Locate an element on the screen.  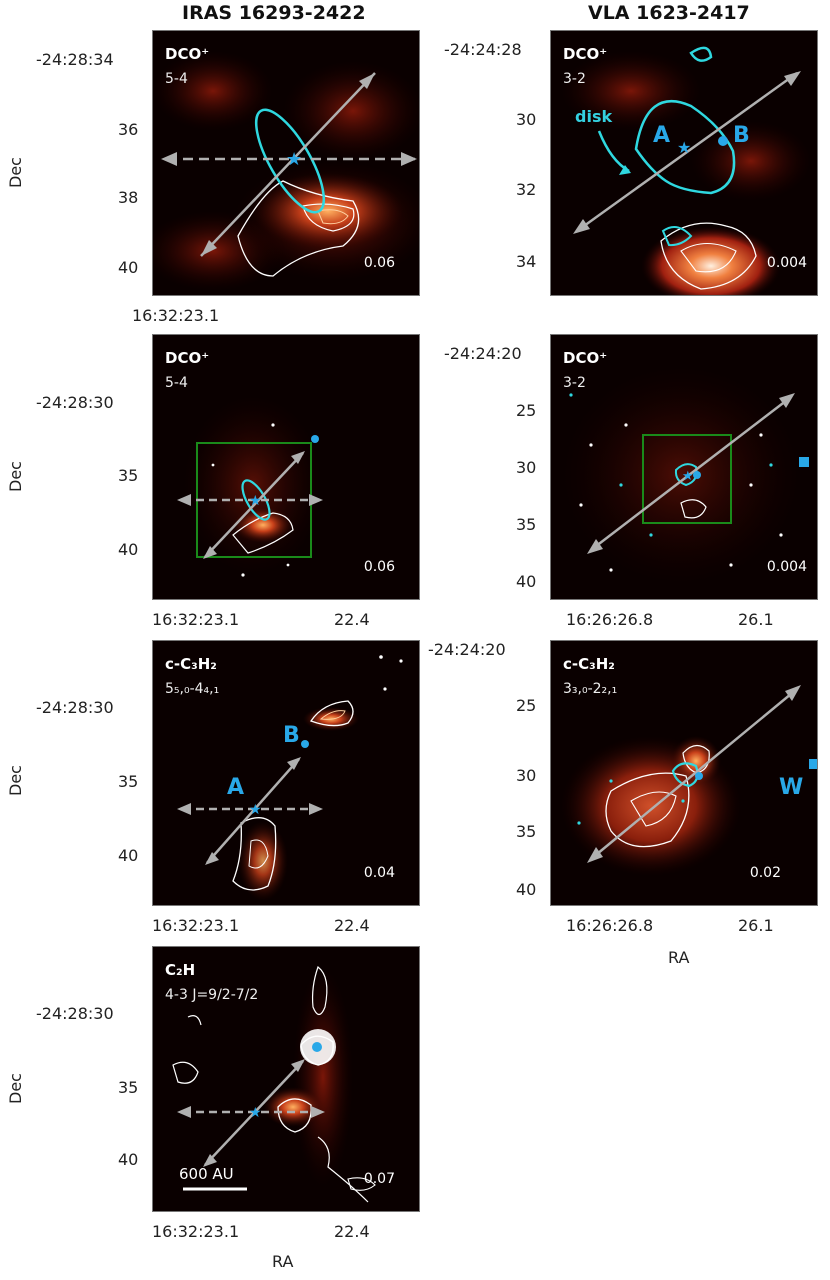
p1-ylabel: Dec is located at coordinates (15, 172).